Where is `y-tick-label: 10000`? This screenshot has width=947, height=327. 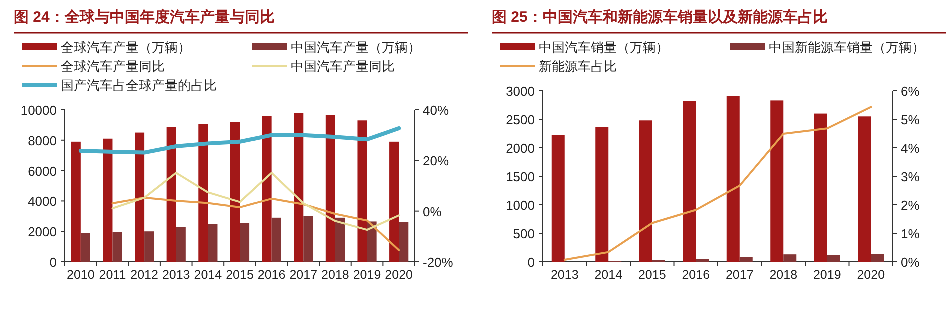 y-tick-label: 10000 is located at coordinates (38, 110).